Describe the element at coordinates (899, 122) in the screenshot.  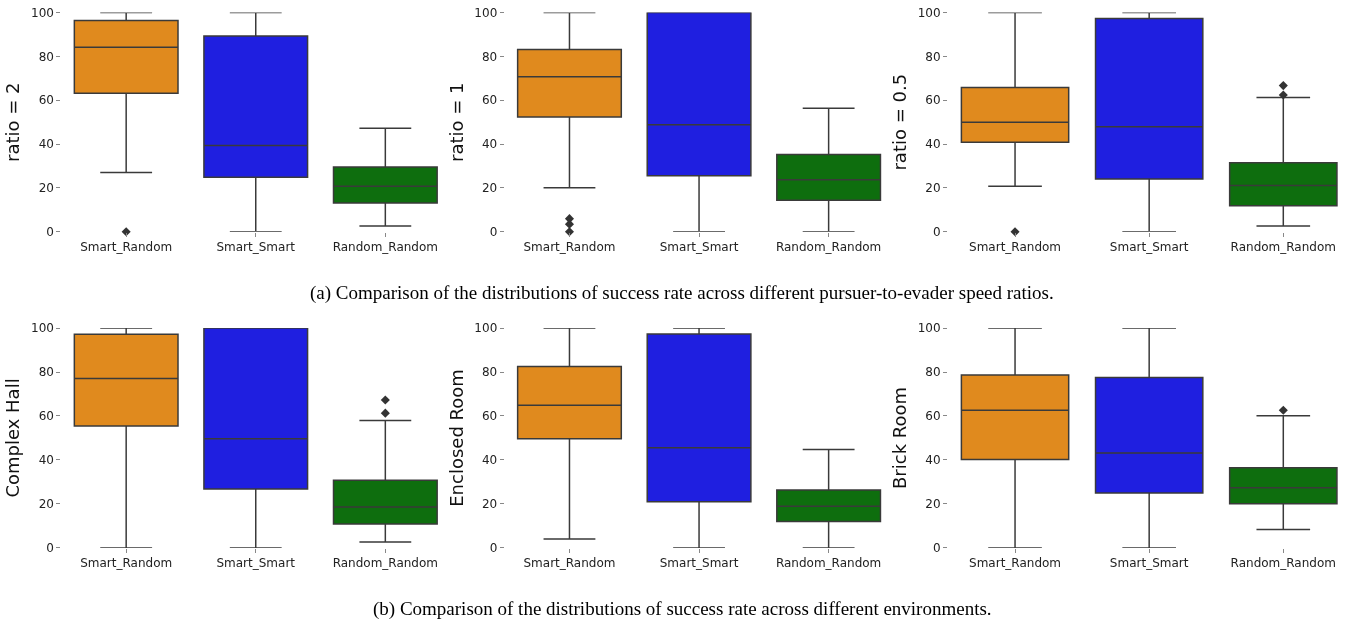
I see `y-axis-title: ratio = 0.5` at that location.